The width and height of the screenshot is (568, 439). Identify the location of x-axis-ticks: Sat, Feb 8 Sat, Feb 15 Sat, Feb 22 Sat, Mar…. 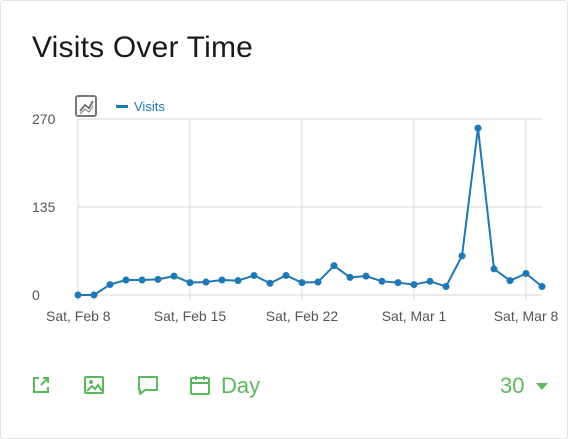
(302, 316).